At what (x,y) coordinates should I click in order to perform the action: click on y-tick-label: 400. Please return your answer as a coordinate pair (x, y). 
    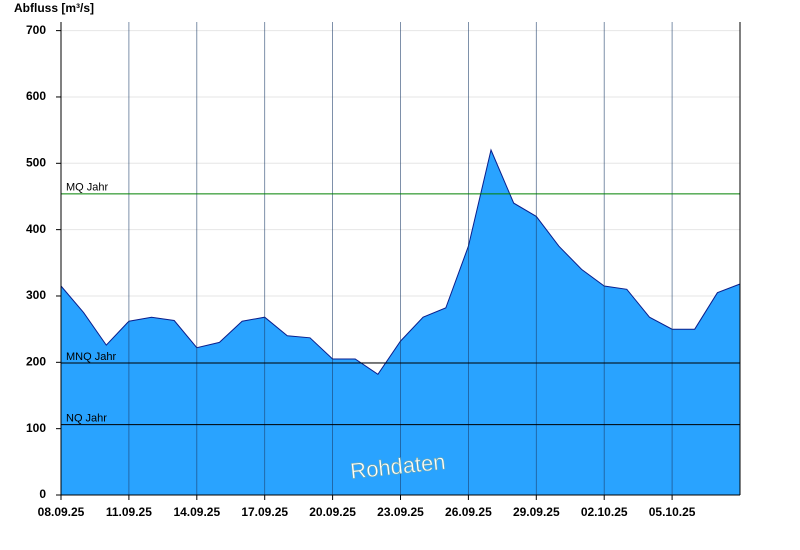
    Looking at the image, I should click on (36, 229).